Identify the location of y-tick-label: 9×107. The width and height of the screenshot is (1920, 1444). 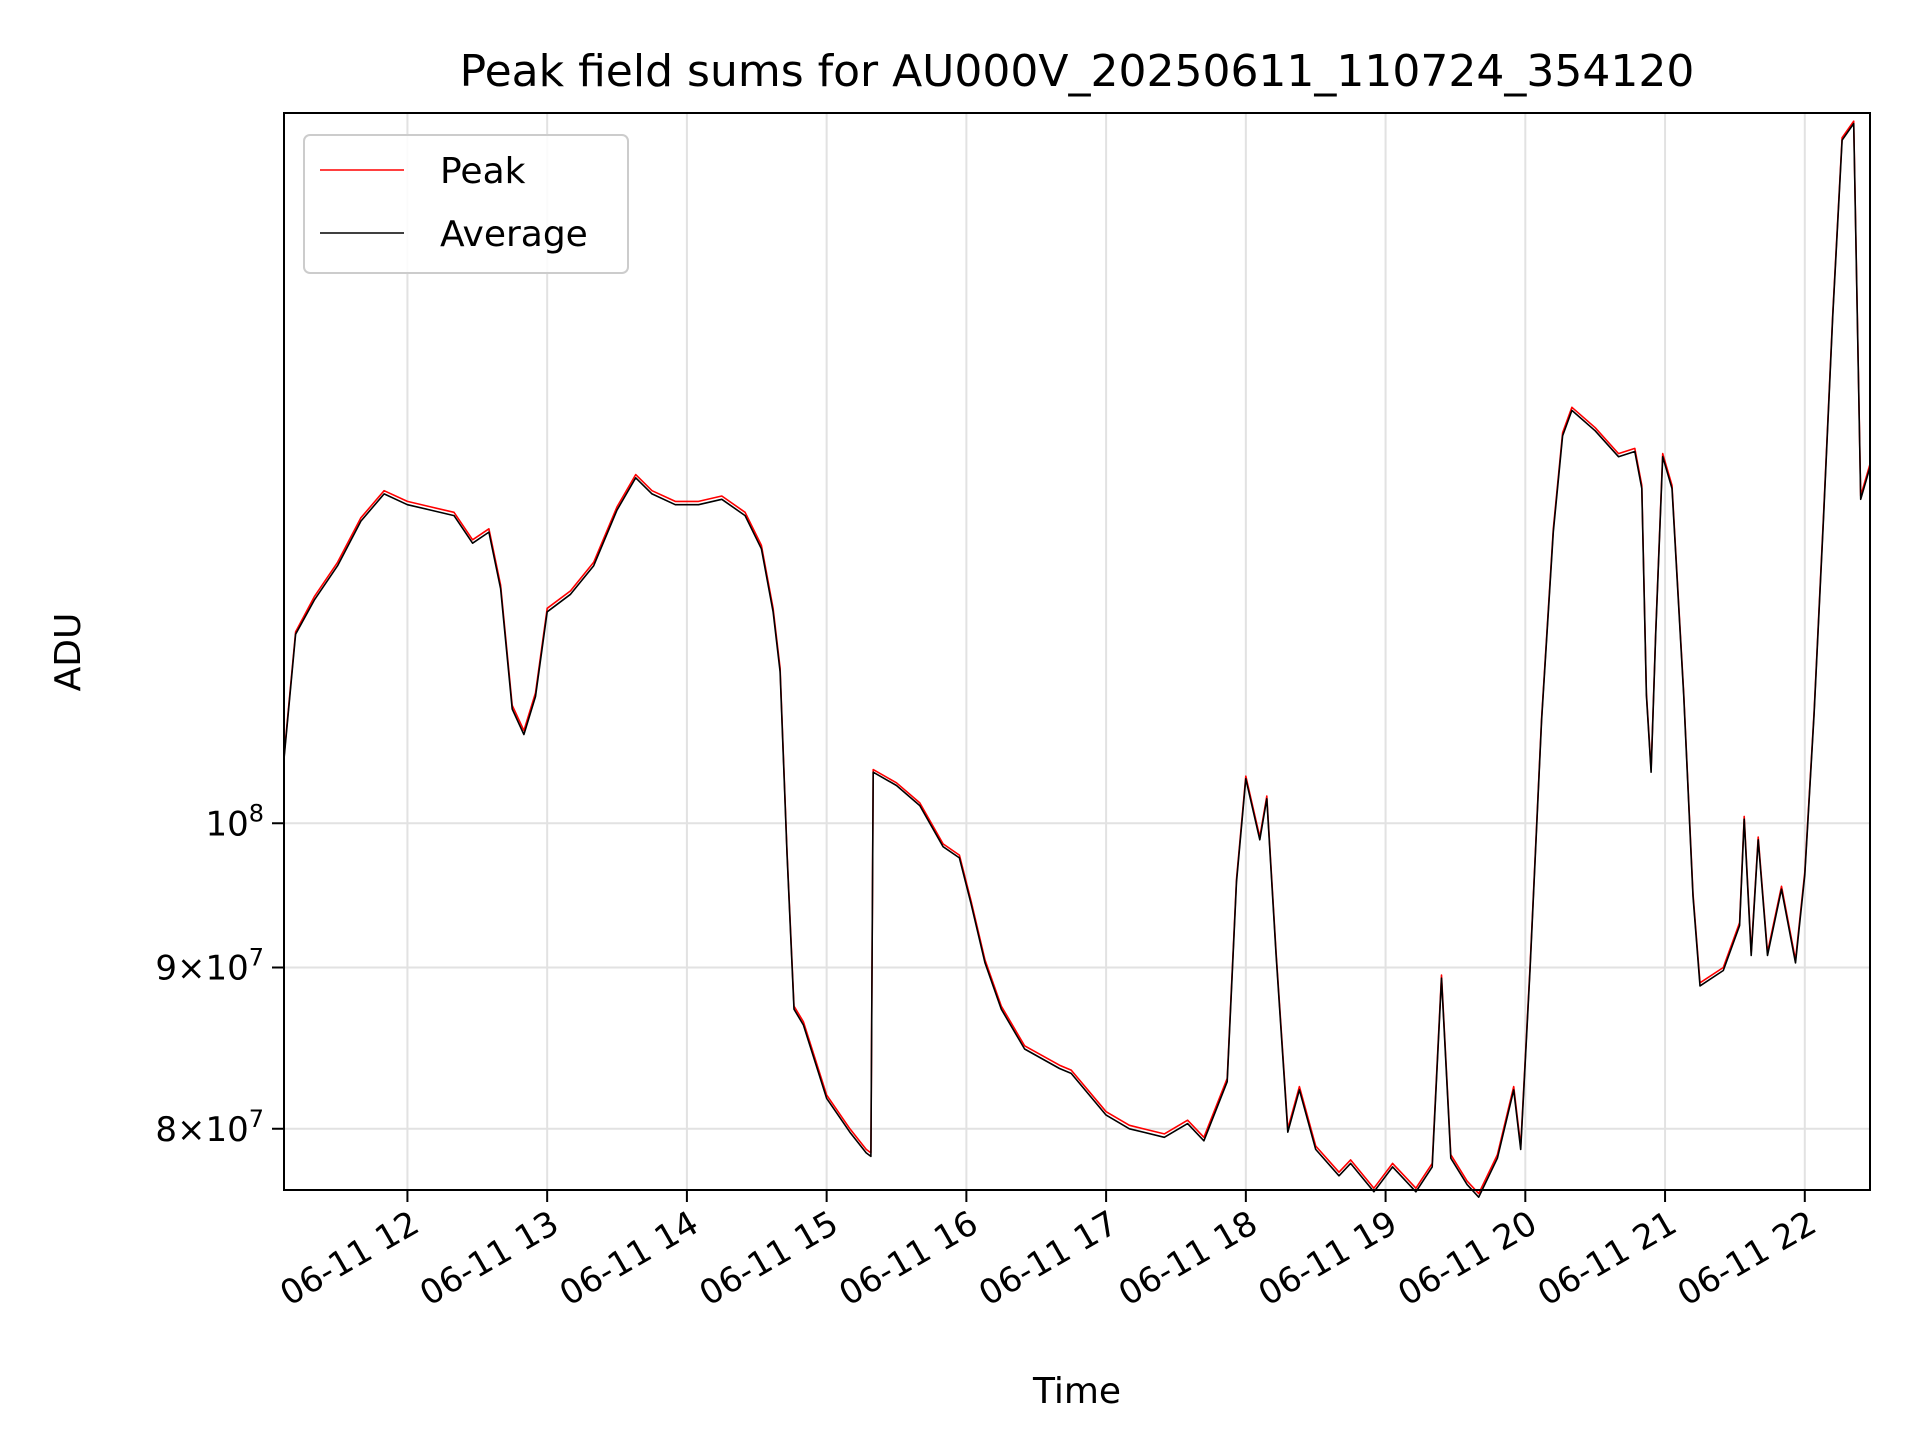
(209, 966).